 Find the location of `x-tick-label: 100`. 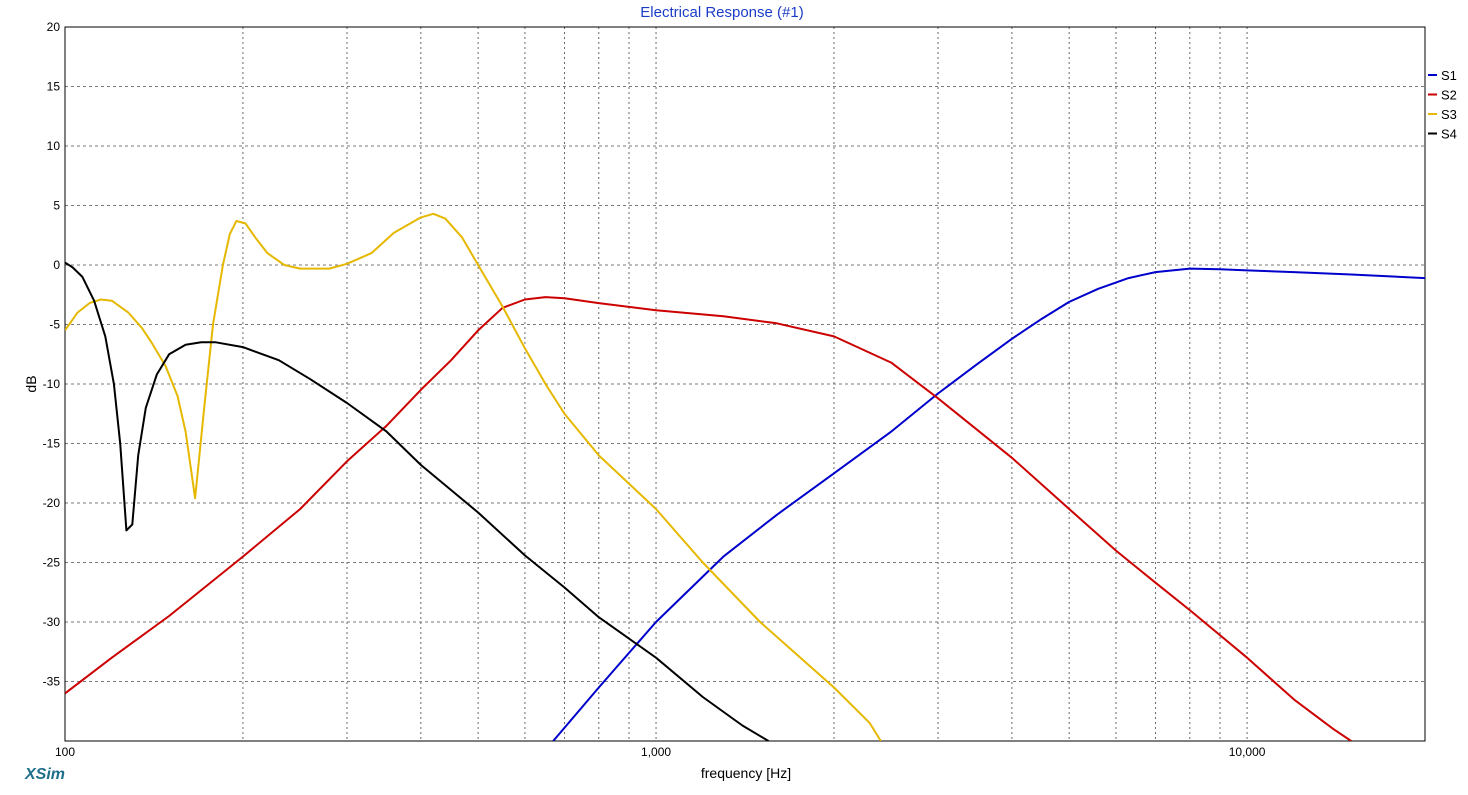

x-tick-label: 100 is located at coordinates (65, 752).